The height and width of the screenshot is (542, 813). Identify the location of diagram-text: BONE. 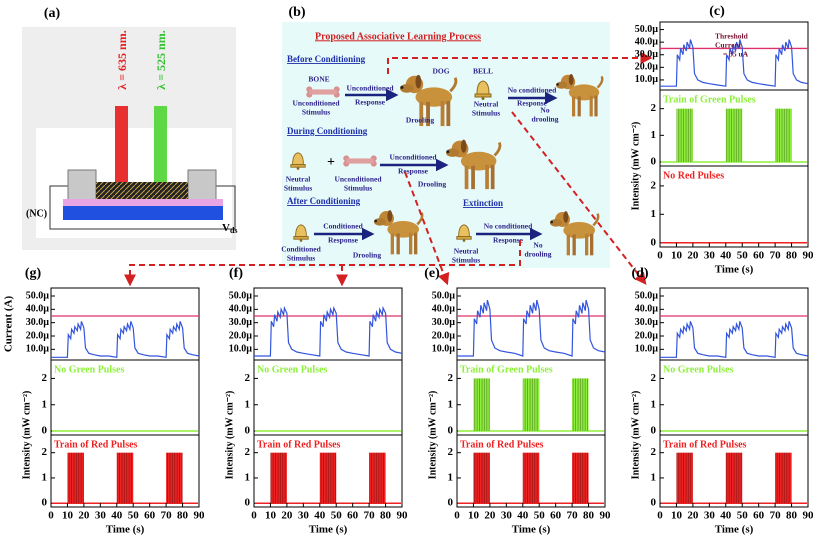
(318, 79).